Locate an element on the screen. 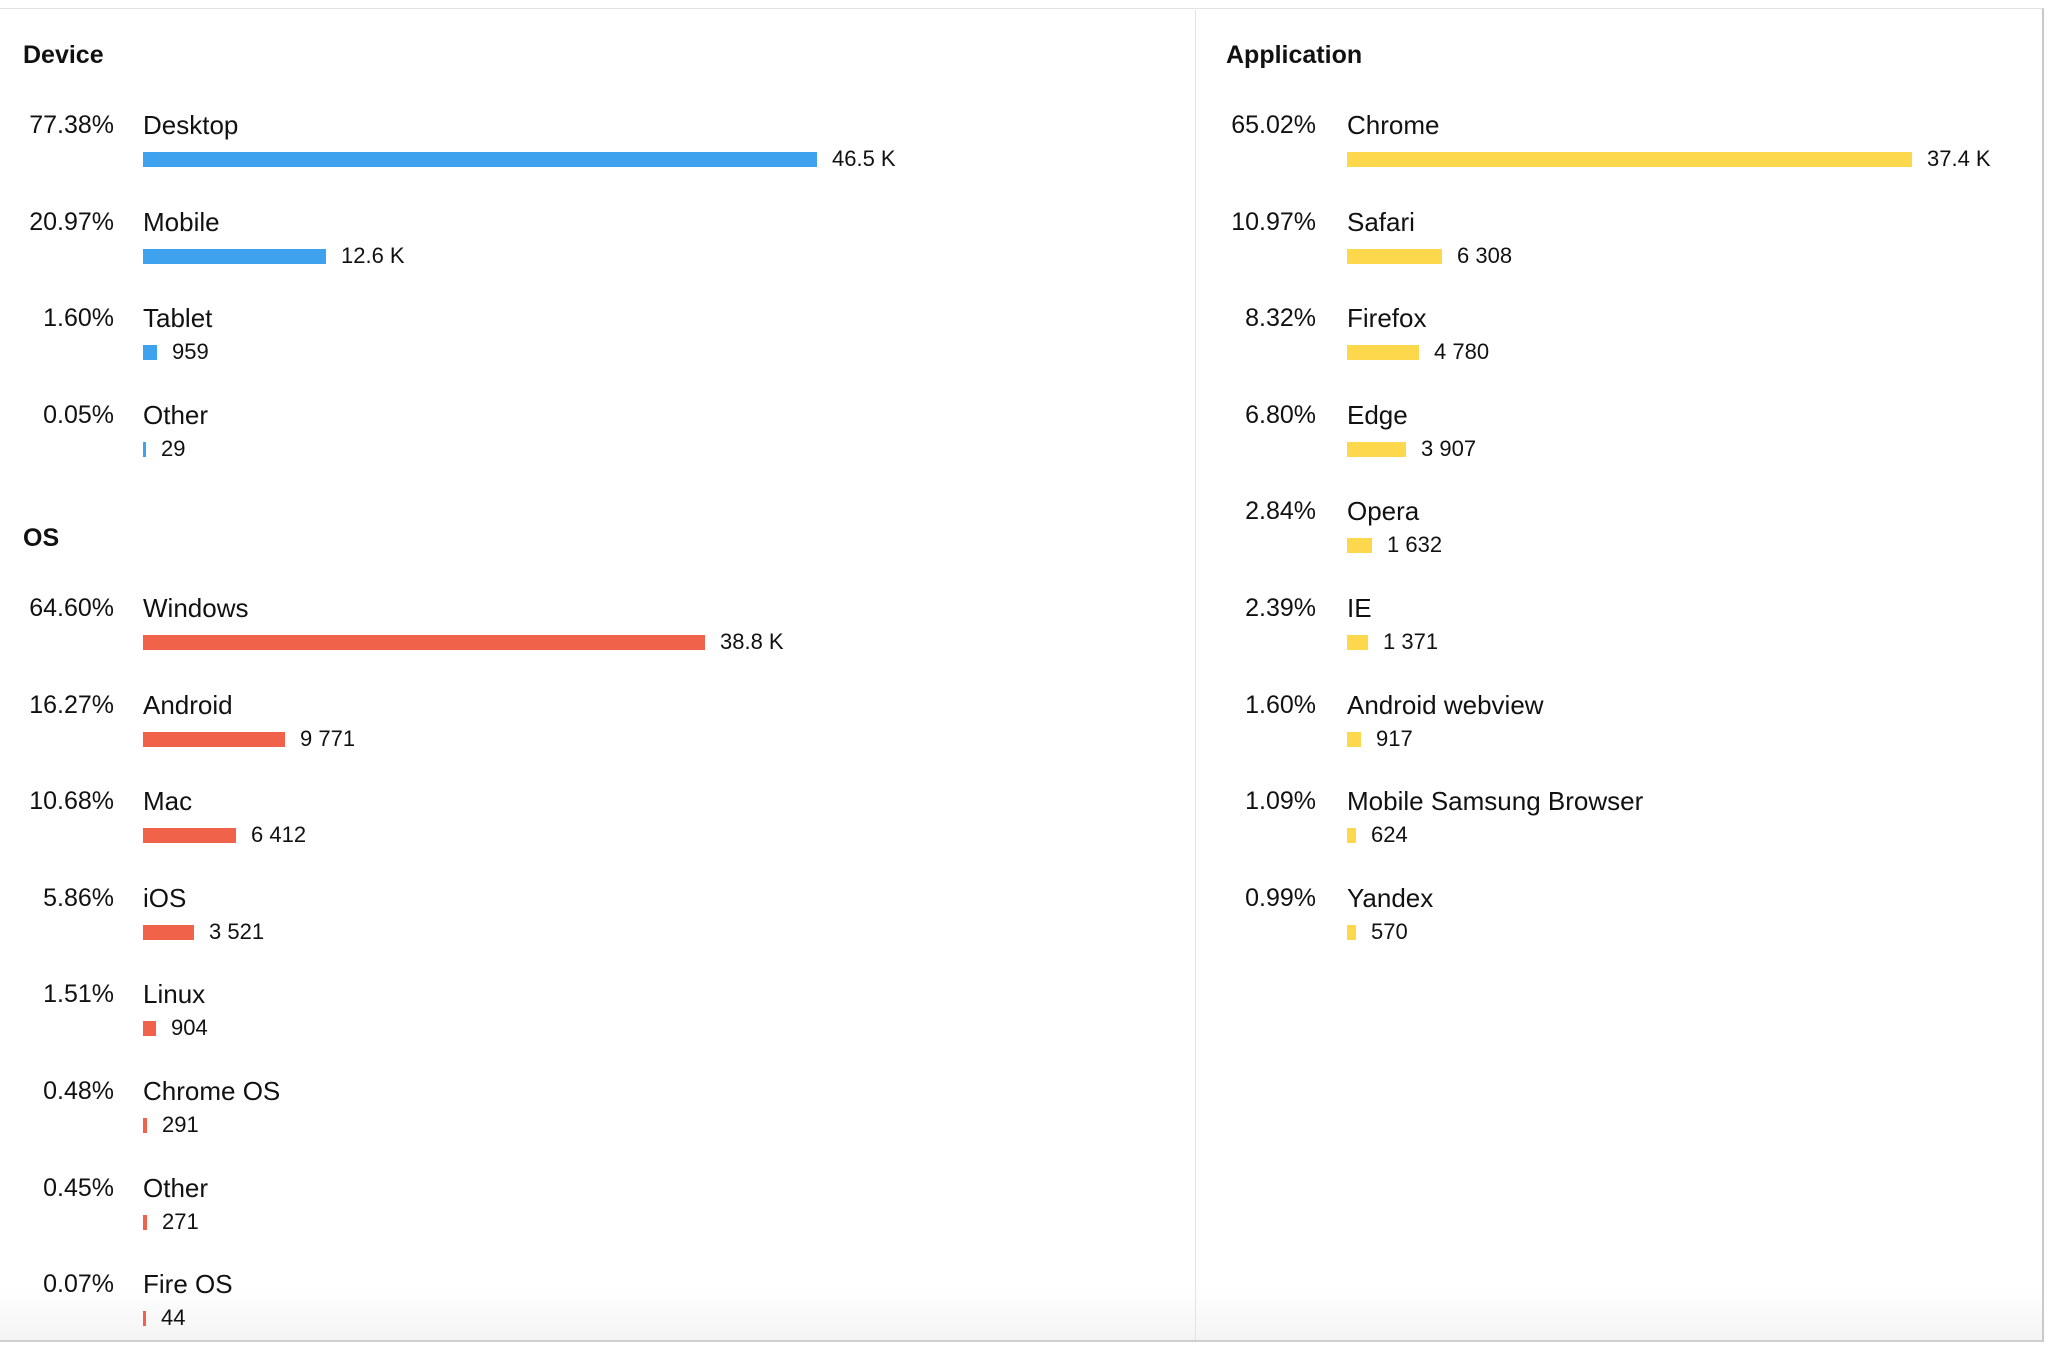  application-row-chrome: 65.02% Chrome 37.4 K is located at coordinates (1020, 155).